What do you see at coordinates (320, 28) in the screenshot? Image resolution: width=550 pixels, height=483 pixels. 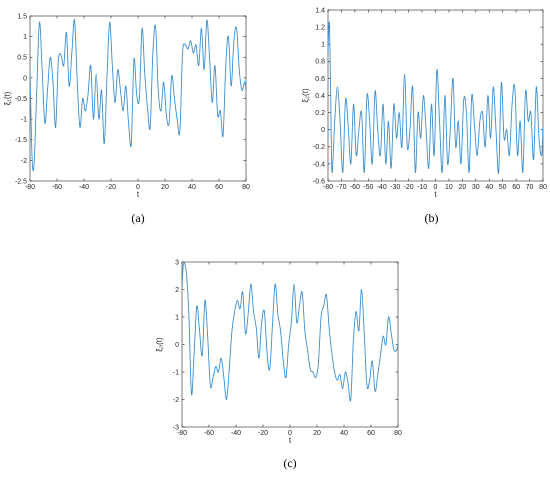 I see `y-tick-label: 1.2` at bounding box center [320, 28].